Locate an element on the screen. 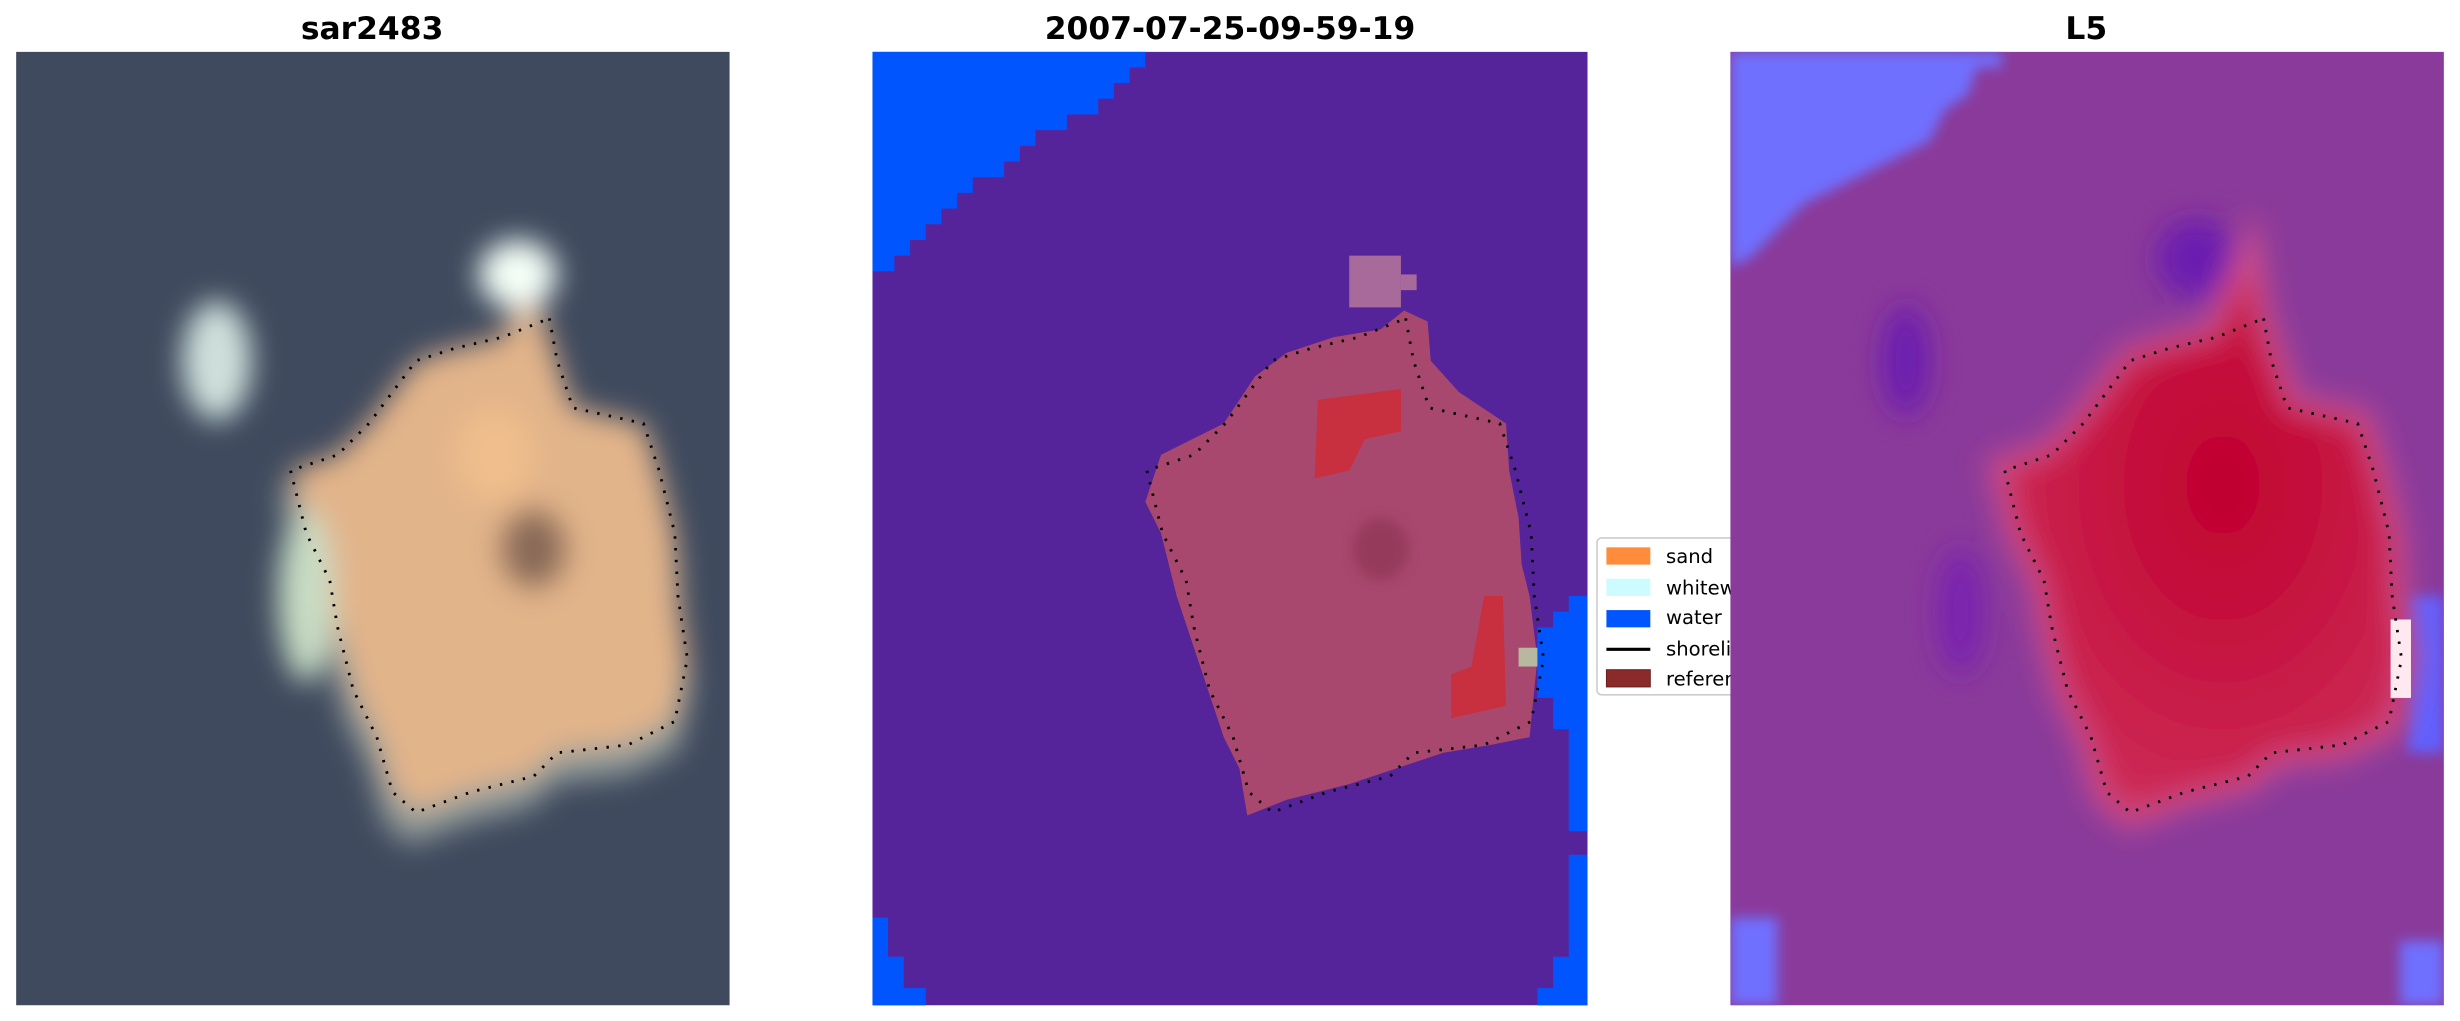 This screenshot has height=1021, width=2460. panel-title-rgb: sar2483 is located at coordinates (372, 29).